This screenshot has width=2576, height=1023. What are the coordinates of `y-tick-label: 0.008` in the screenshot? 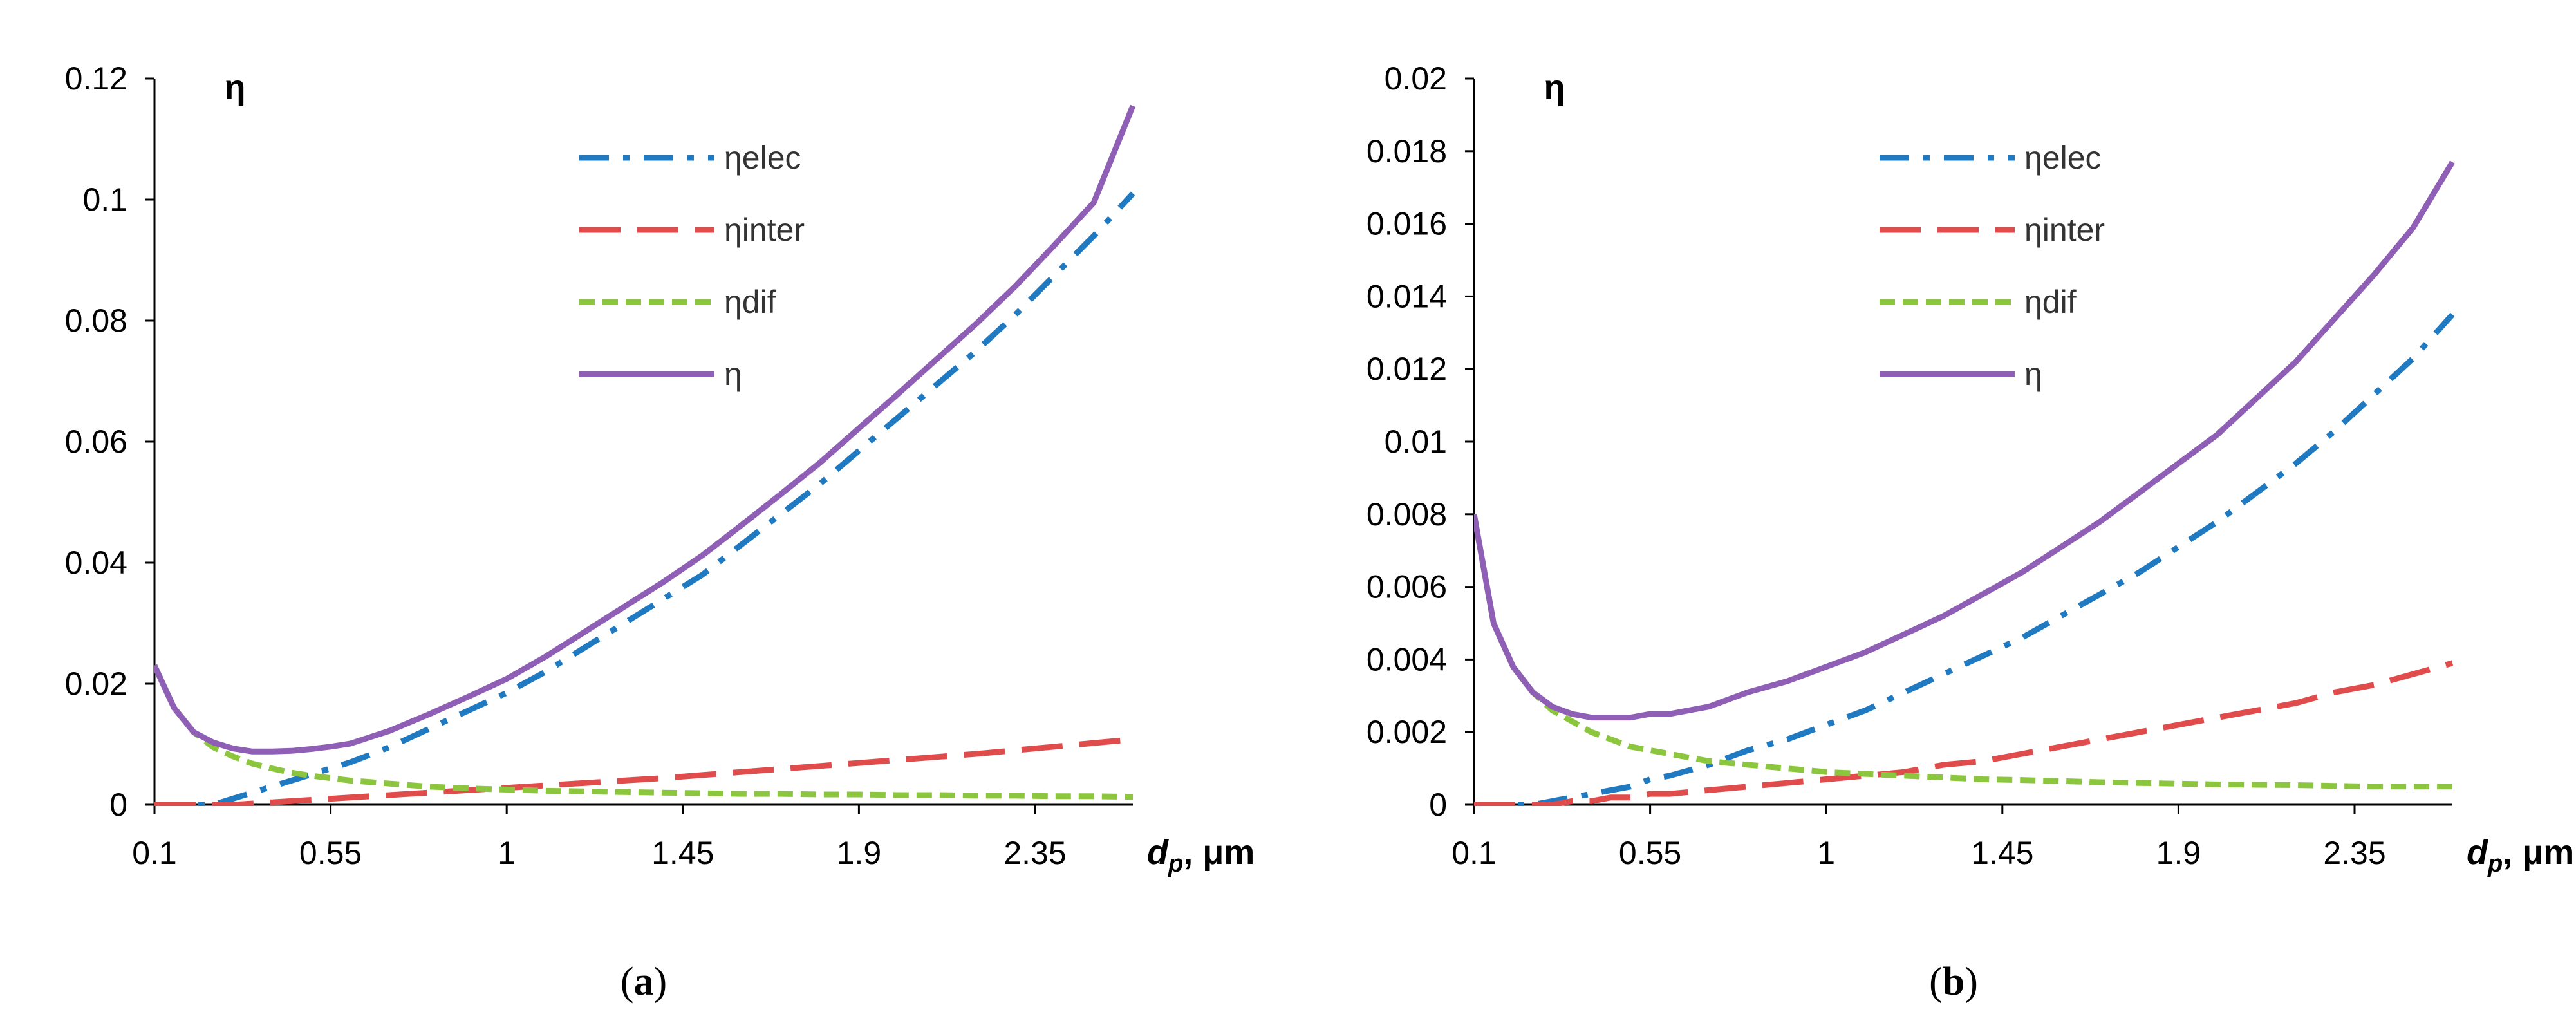 It's located at (1407, 514).